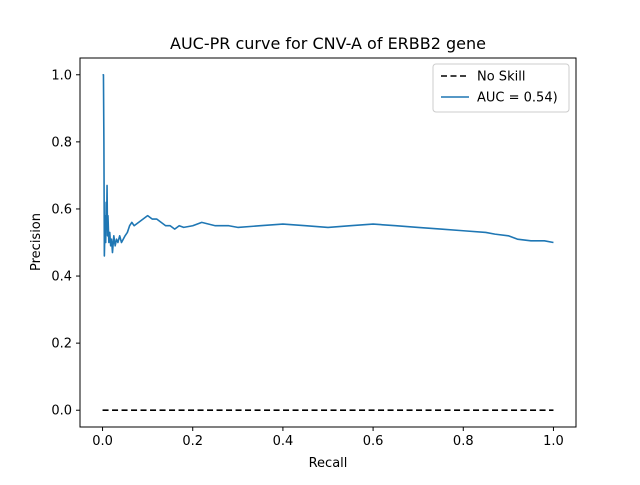 Image resolution: width=640 pixels, height=485 pixels. I want to click on legend-entry-label: No Skill, so click(501, 77).